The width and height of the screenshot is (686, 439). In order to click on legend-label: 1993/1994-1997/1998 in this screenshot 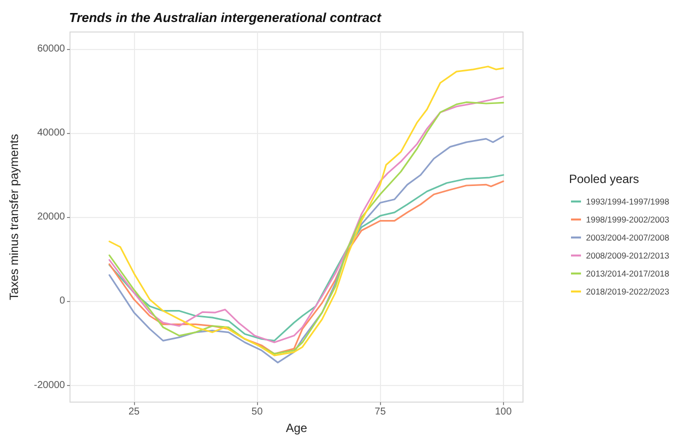, I will do `click(628, 201)`.